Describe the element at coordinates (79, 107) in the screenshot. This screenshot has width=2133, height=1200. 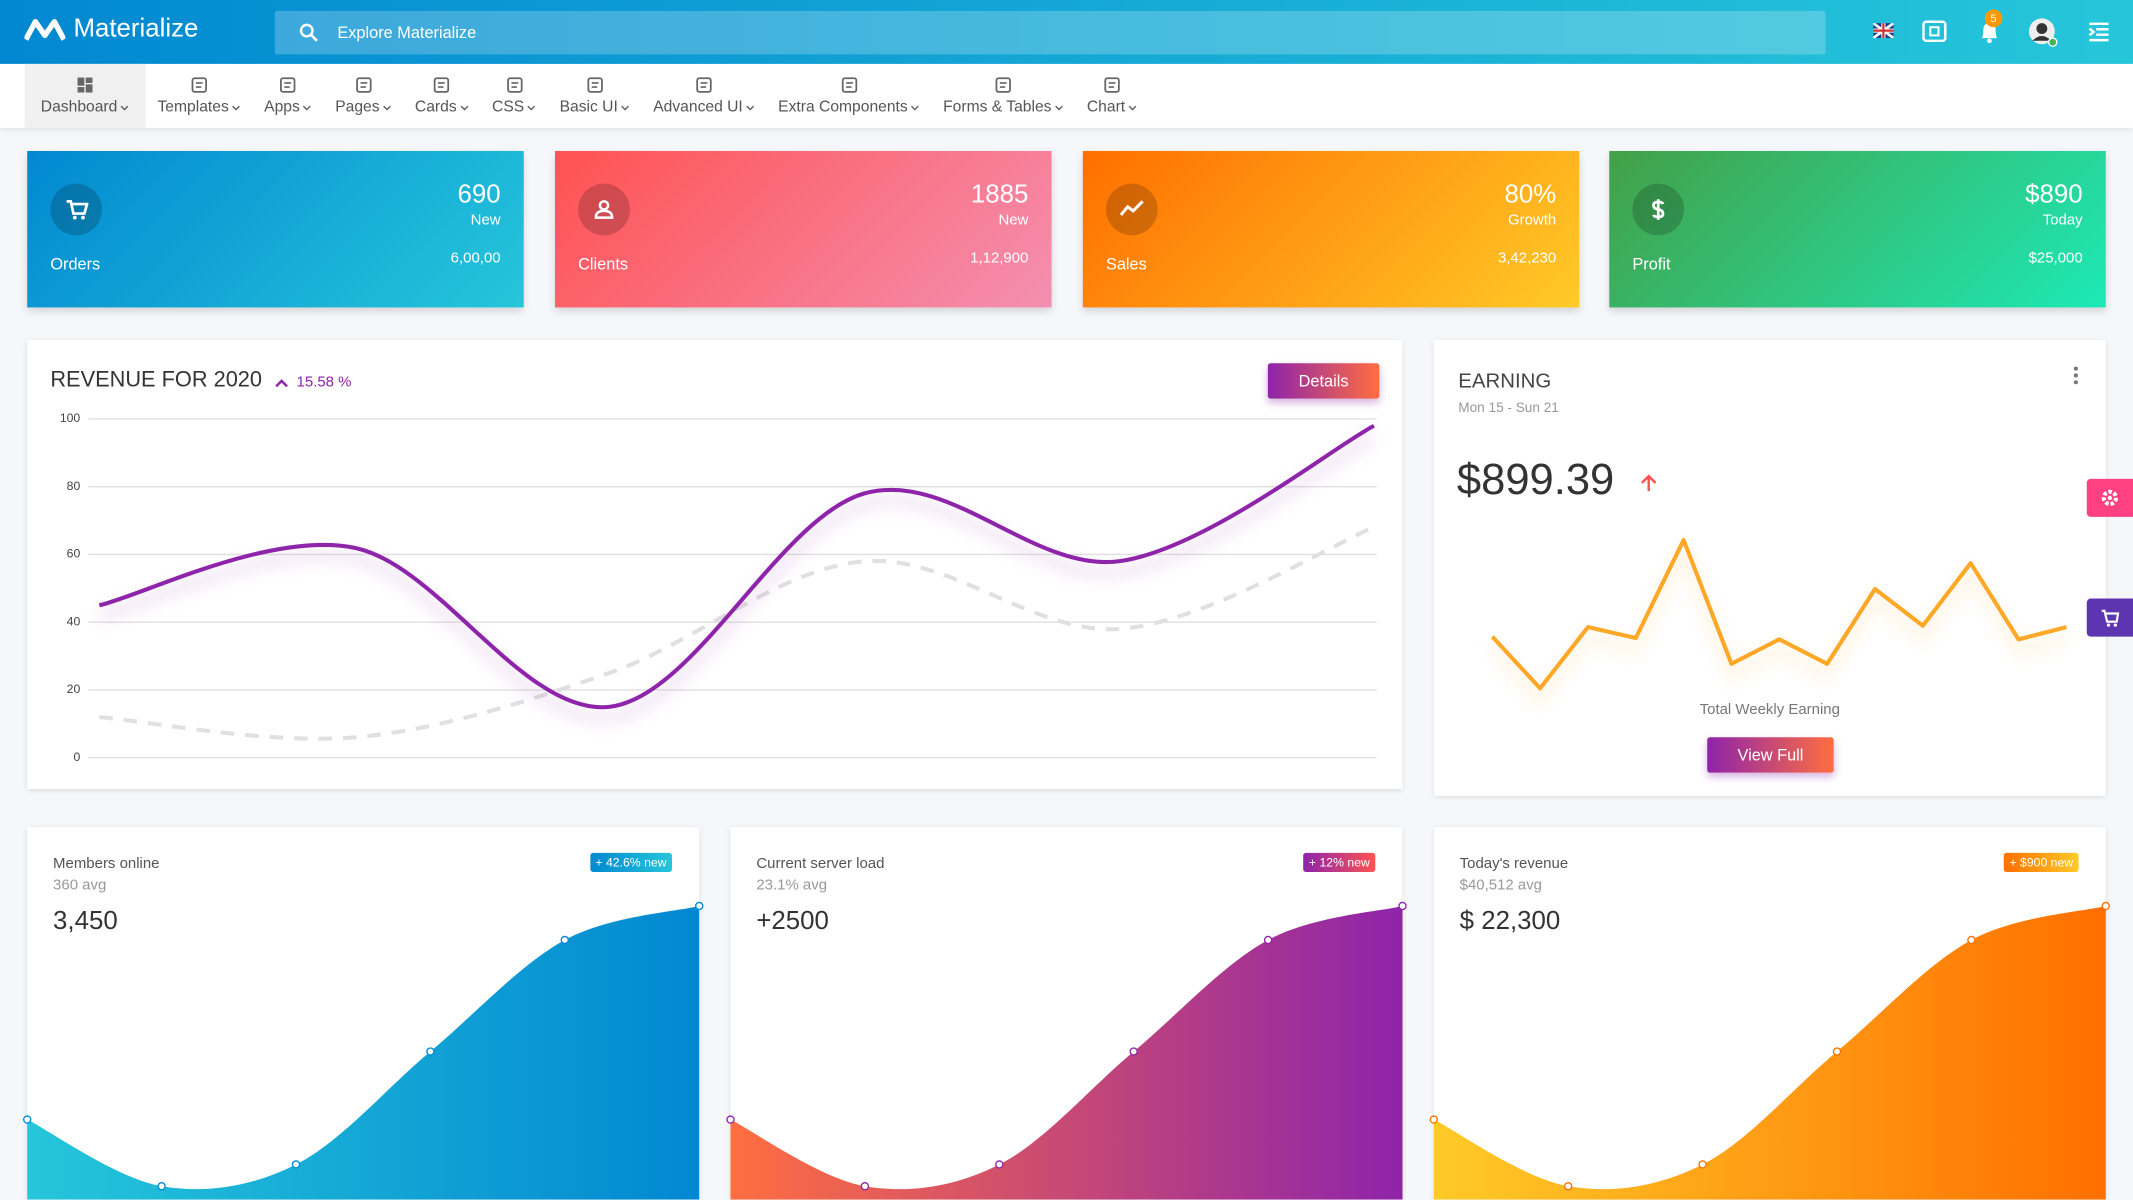
I see `menu-label: Dashboard` at that location.